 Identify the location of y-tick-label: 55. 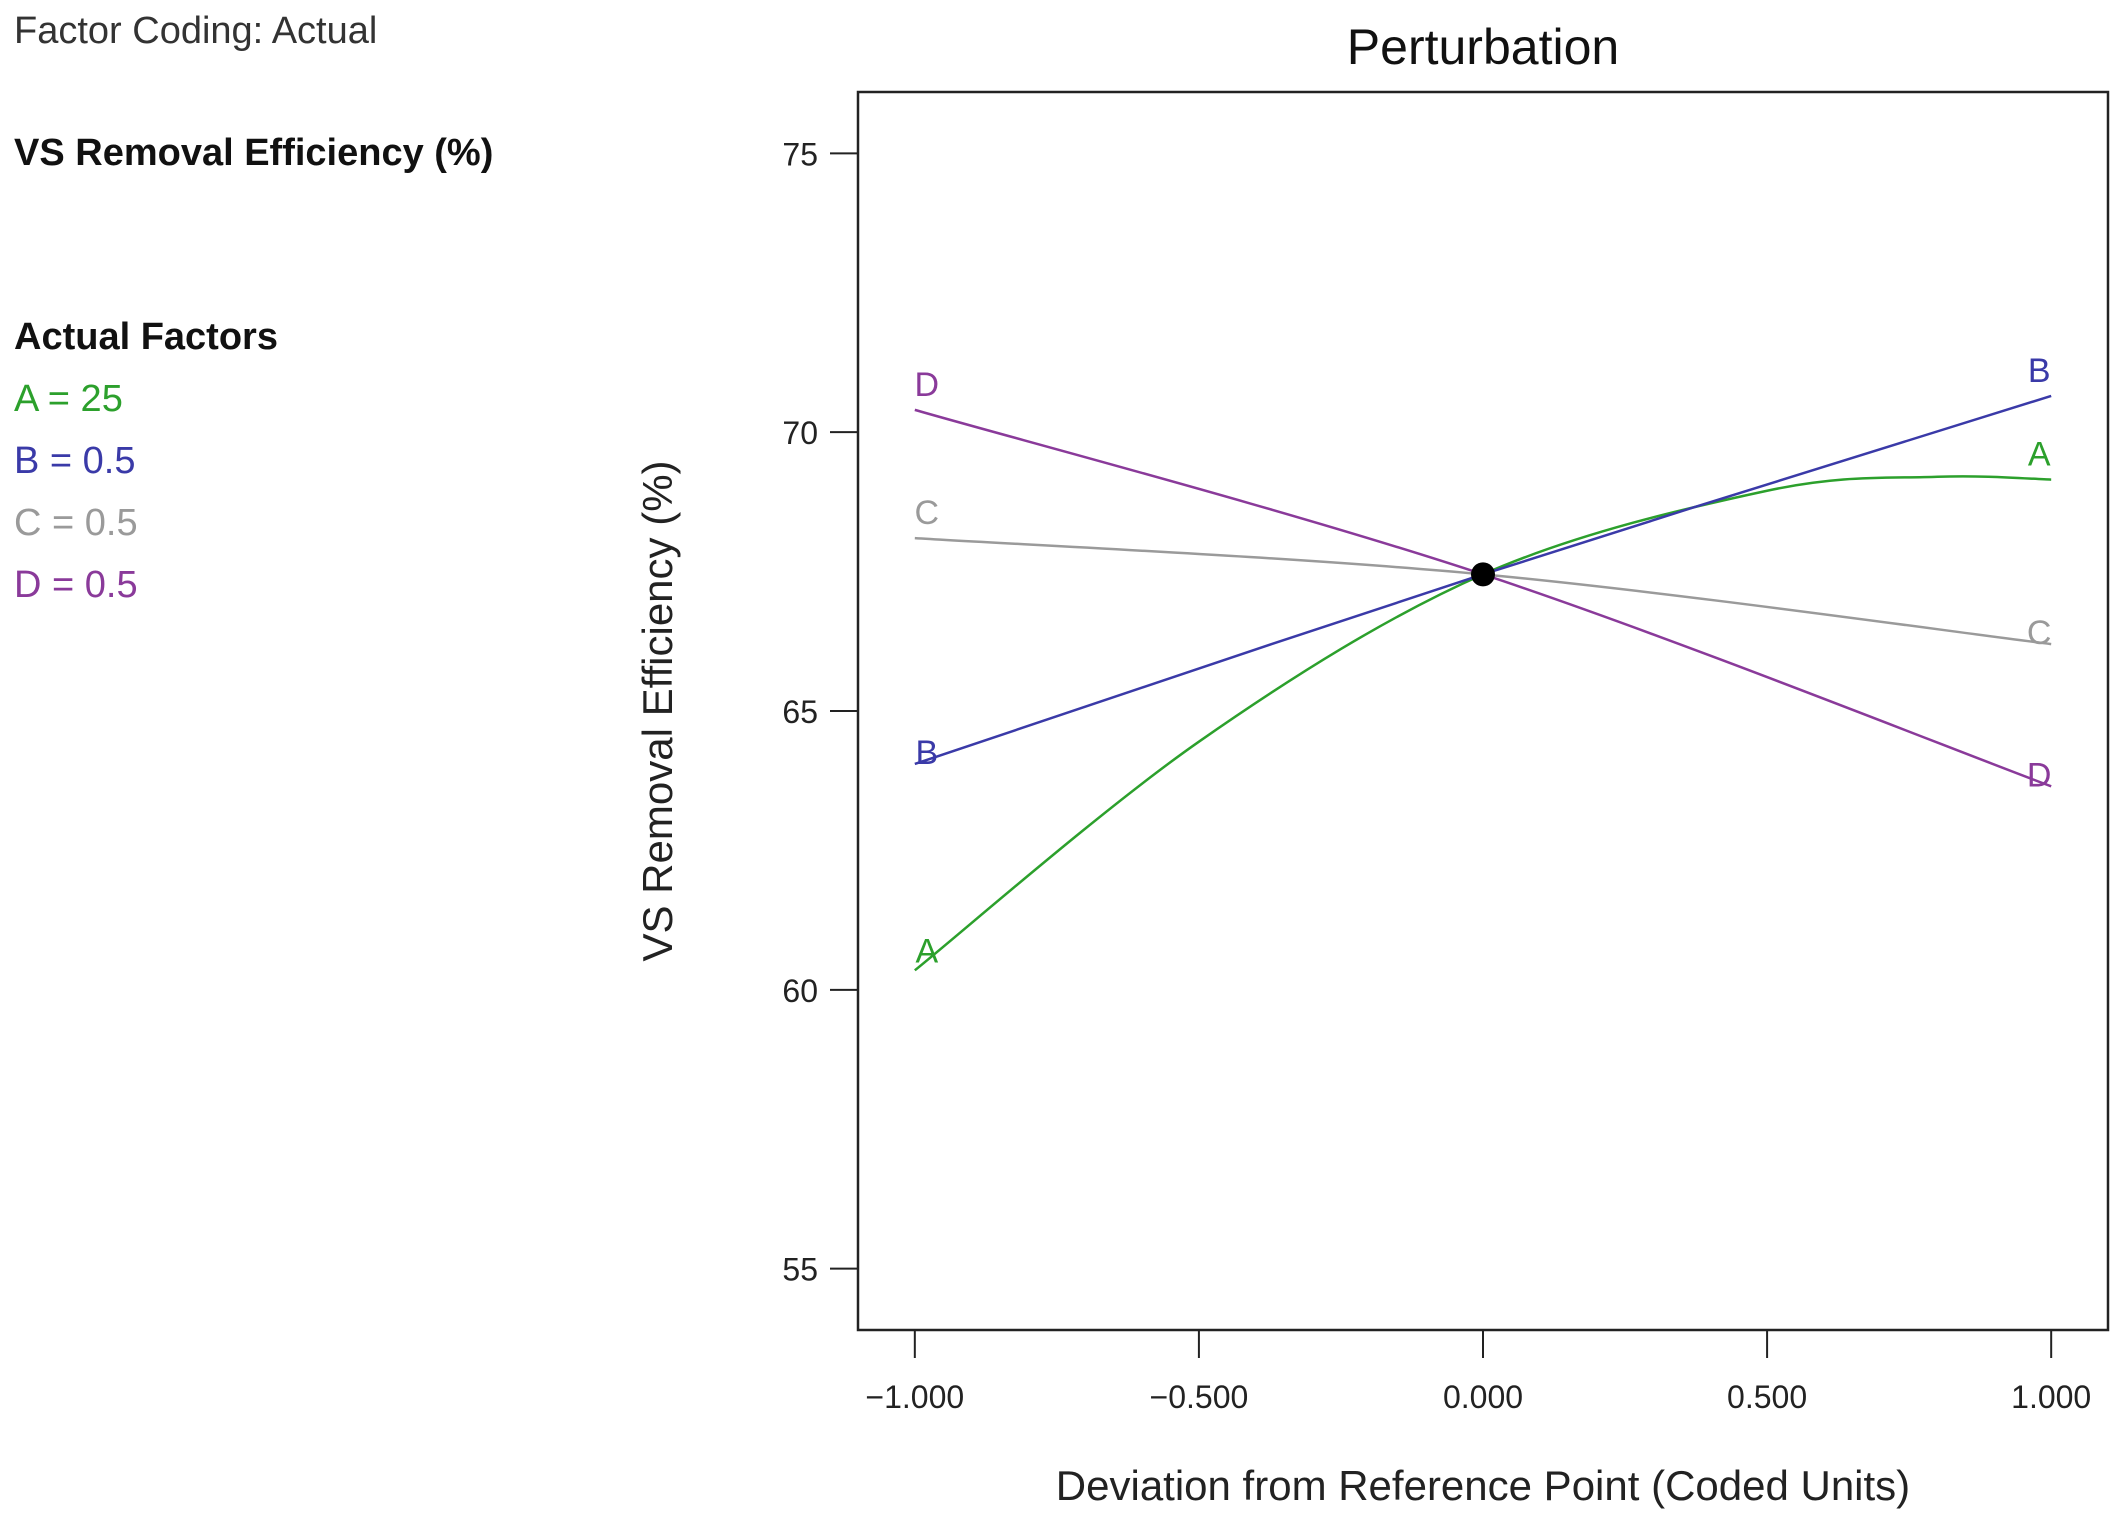
(800, 1270).